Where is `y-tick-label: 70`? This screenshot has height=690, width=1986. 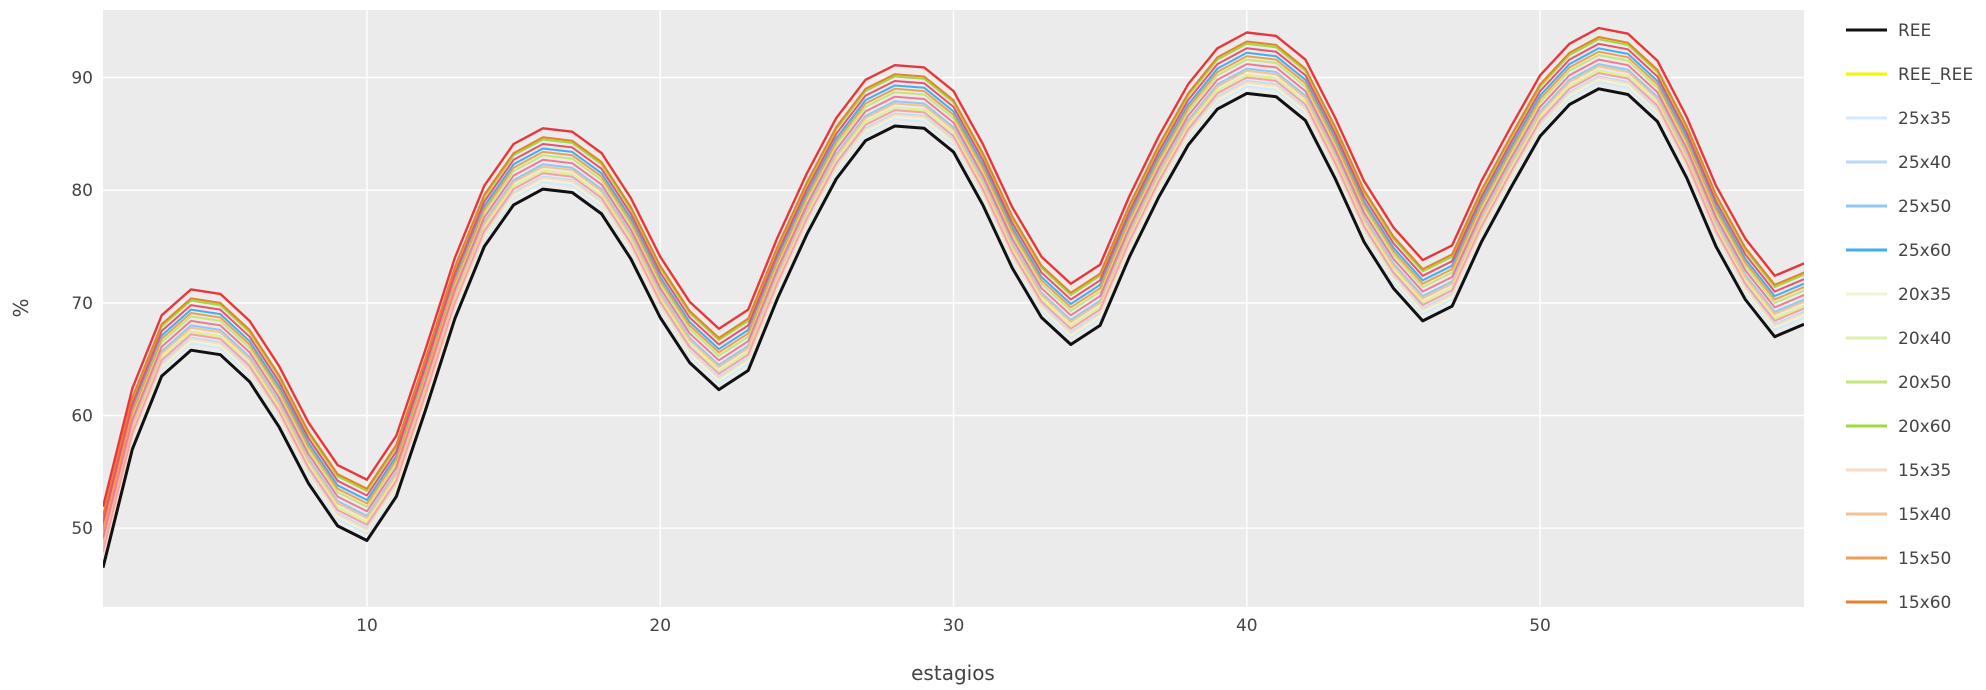
y-tick-label: 70 is located at coordinates (82, 304).